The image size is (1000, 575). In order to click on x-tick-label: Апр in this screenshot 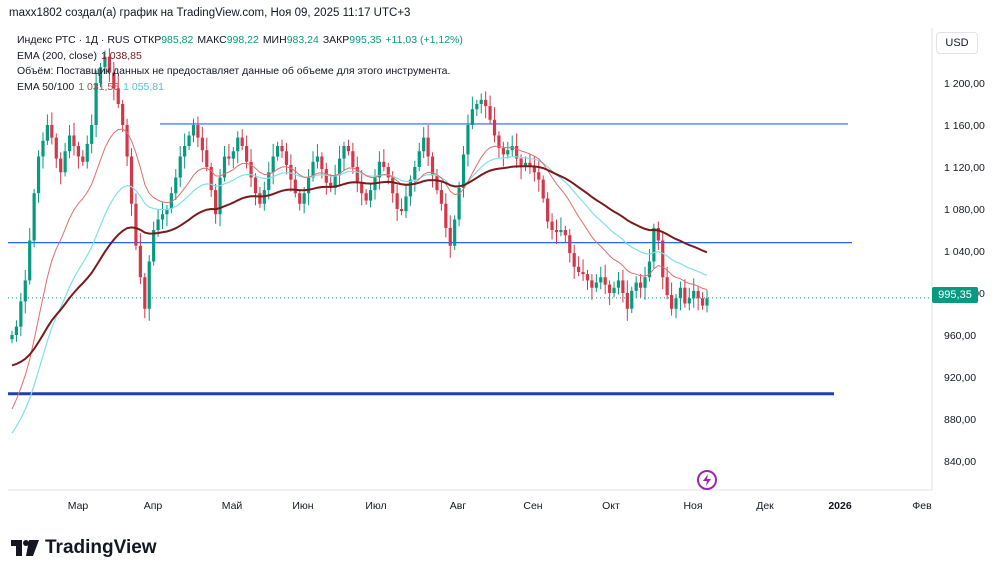, I will do `click(153, 506)`.